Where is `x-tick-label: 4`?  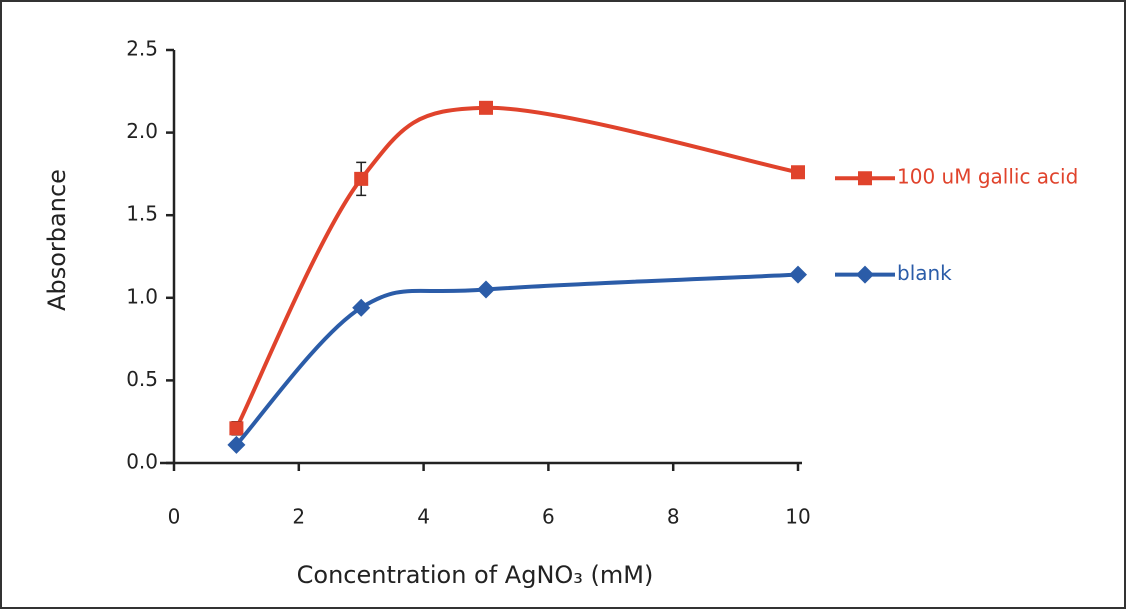 x-tick-label: 4 is located at coordinates (423, 517).